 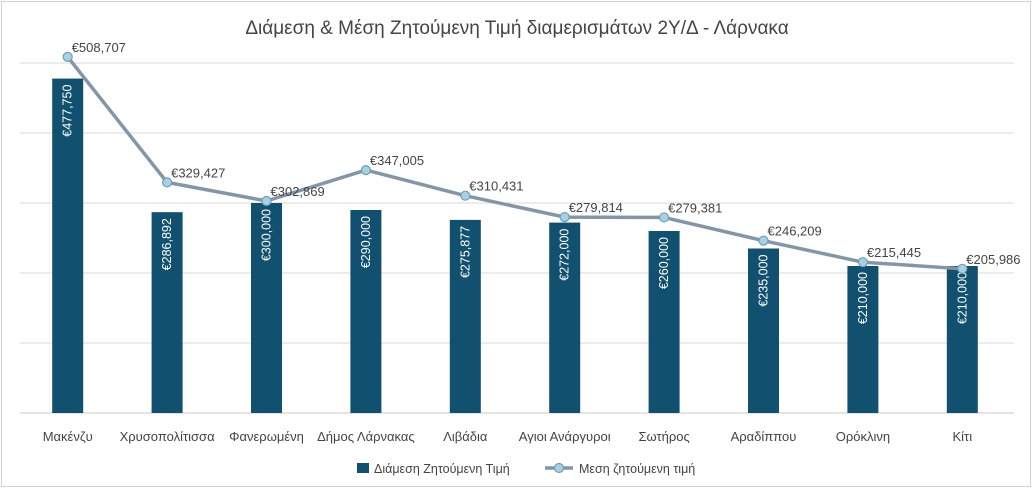 What do you see at coordinates (894, 252) in the screenshot?
I see `line-value-label: €215,445` at bounding box center [894, 252].